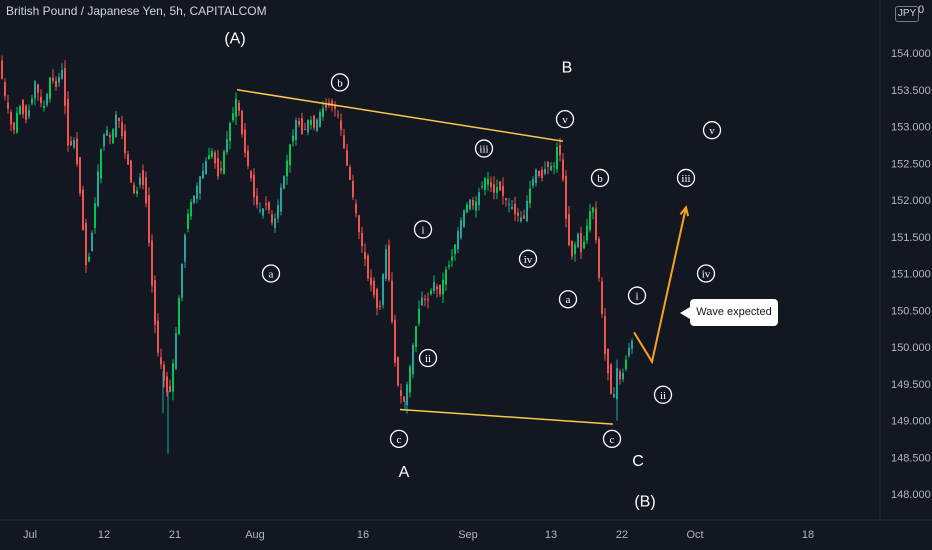 The width and height of the screenshot is (932, 550). I want to click on wave-label: i, so click(636, 297).